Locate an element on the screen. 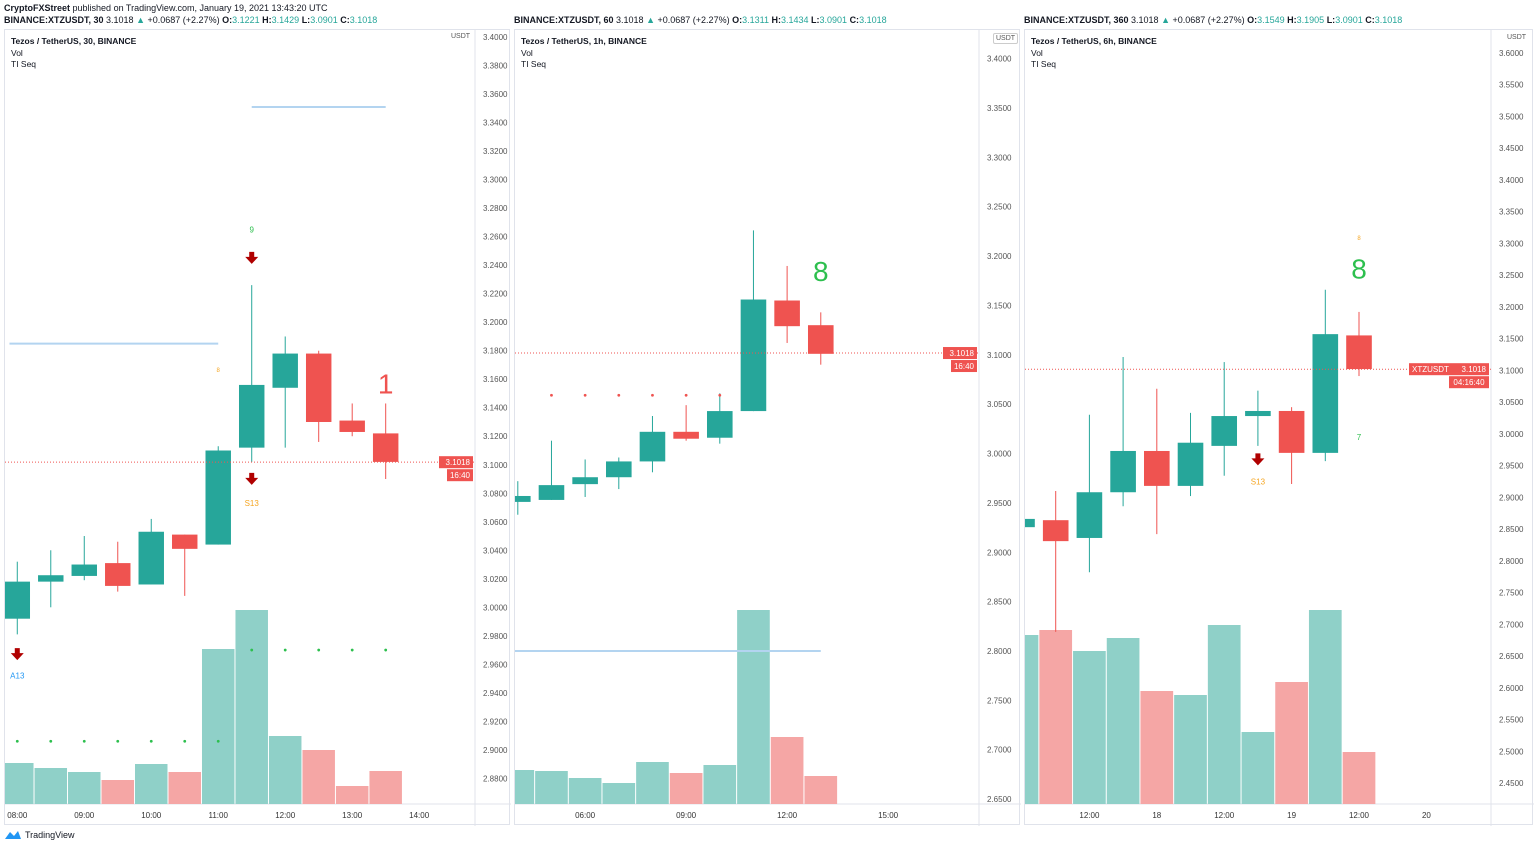 The height and width of the screenshot is (849, 1536). high-value: 3.1905 is located at coordinates (1310, 20).